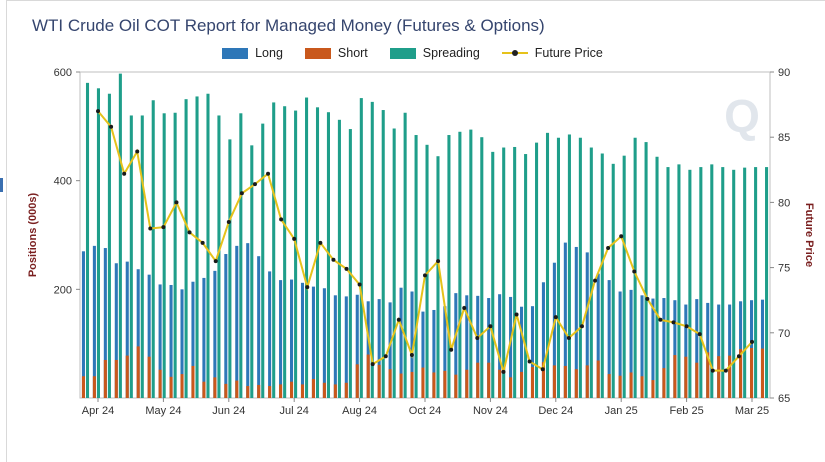 The image size is (825, 462). I want to click on legend-item-short: Short, so click(336, 53).